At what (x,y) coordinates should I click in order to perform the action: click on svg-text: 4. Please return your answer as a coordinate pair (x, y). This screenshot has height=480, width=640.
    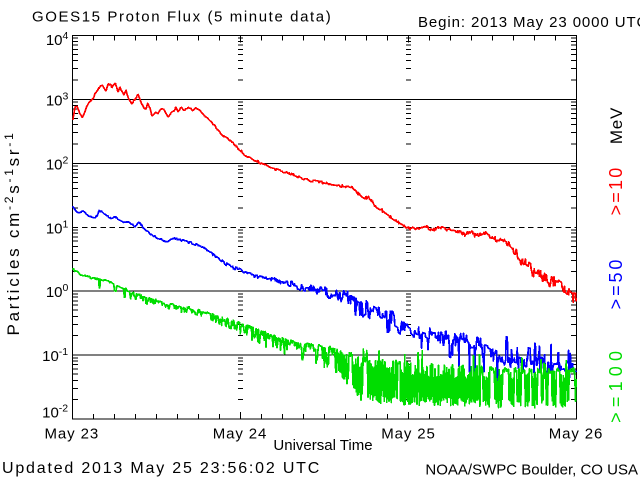
    Looking at the image, I should click on (66, 36).